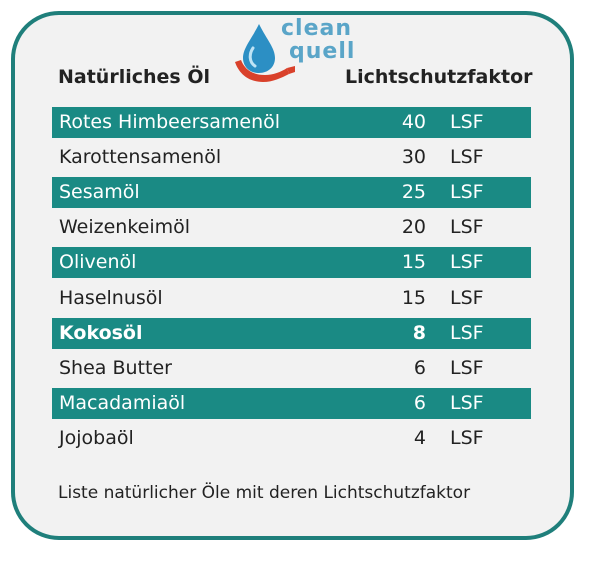 Image resolution: width=600 pixels, height=564 pixels. What do you see at coordinates (140, 157) in the screenshot?
I see `oil-name: Karottensamenöl` at bounding box center [140, 157].